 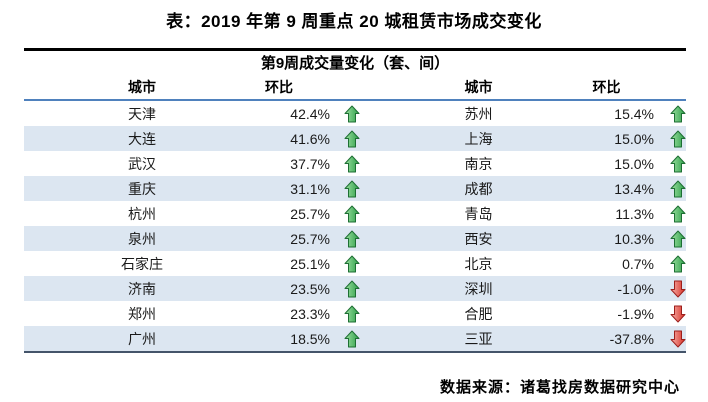 What do you see at coordinates (310, 138) in the screenshot?
I see `percent-cell-left: 41.6%` at bounding box center [310, 138].